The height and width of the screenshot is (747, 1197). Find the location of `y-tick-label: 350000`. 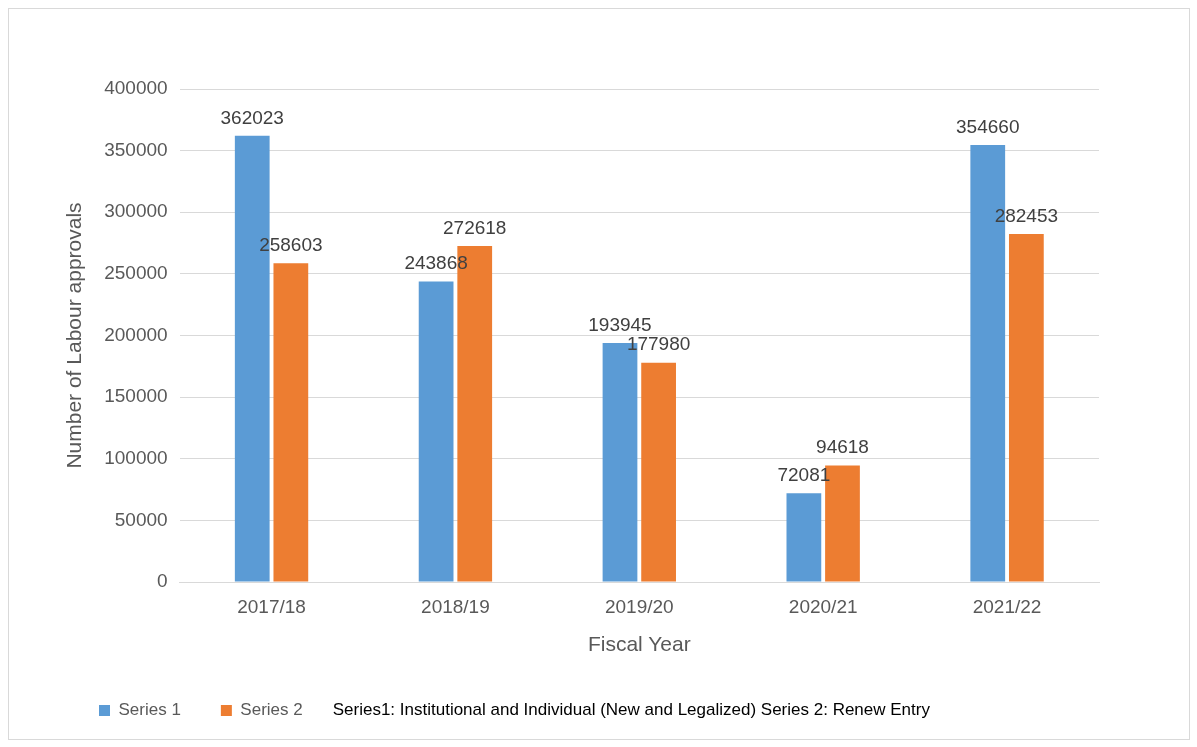

y-tick-label: 350000 is located at coordinates (136, 149).